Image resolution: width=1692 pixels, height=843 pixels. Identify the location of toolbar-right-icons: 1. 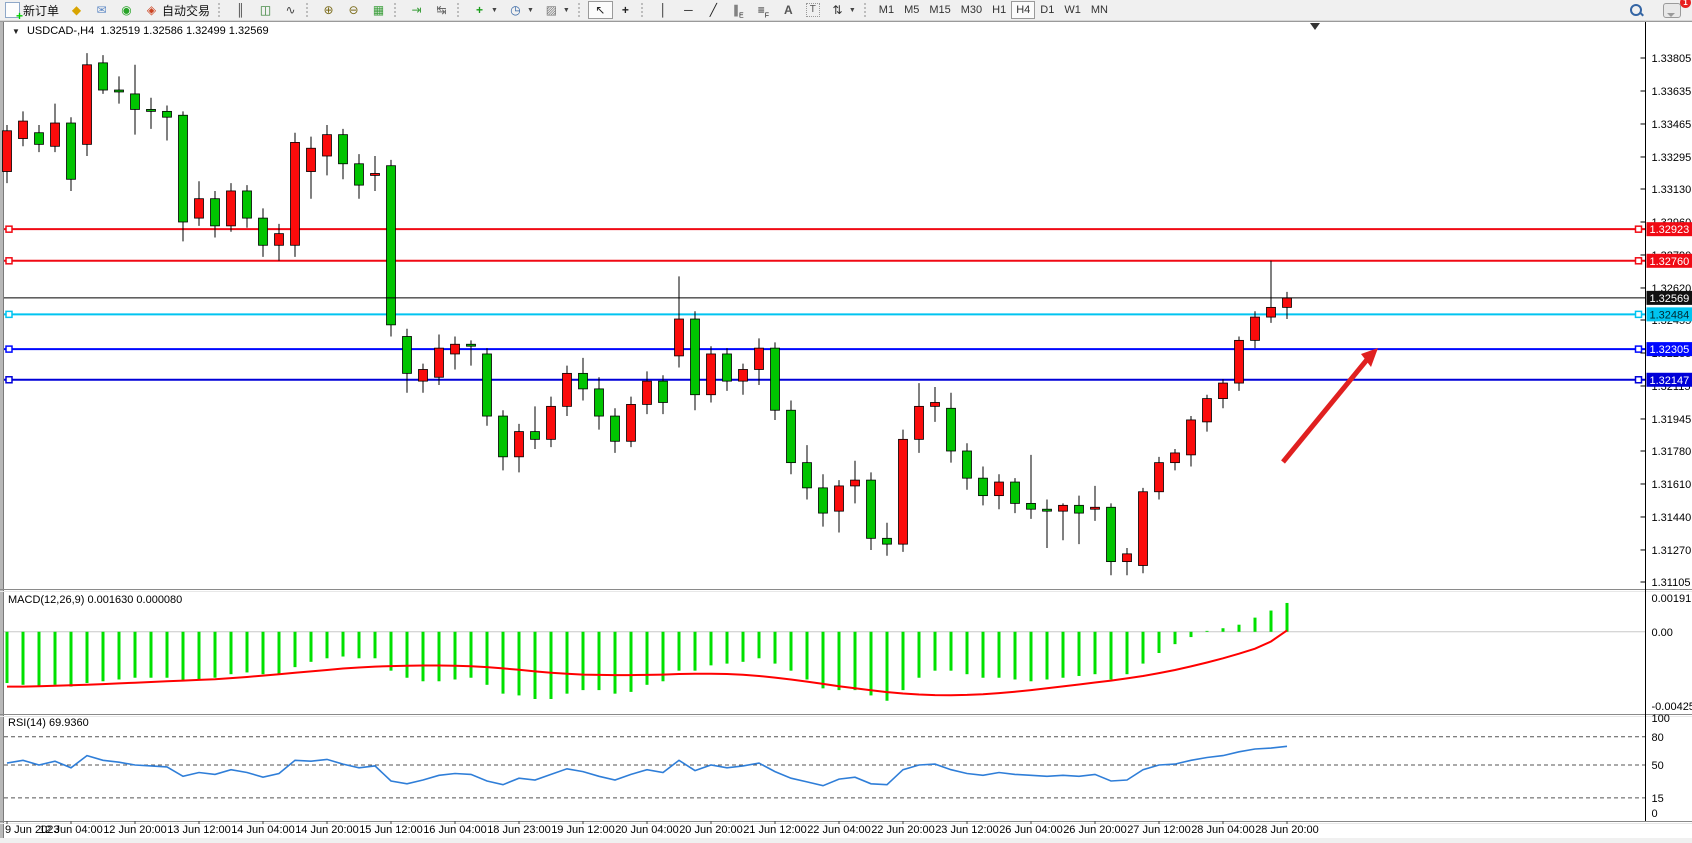
(1658, 9).